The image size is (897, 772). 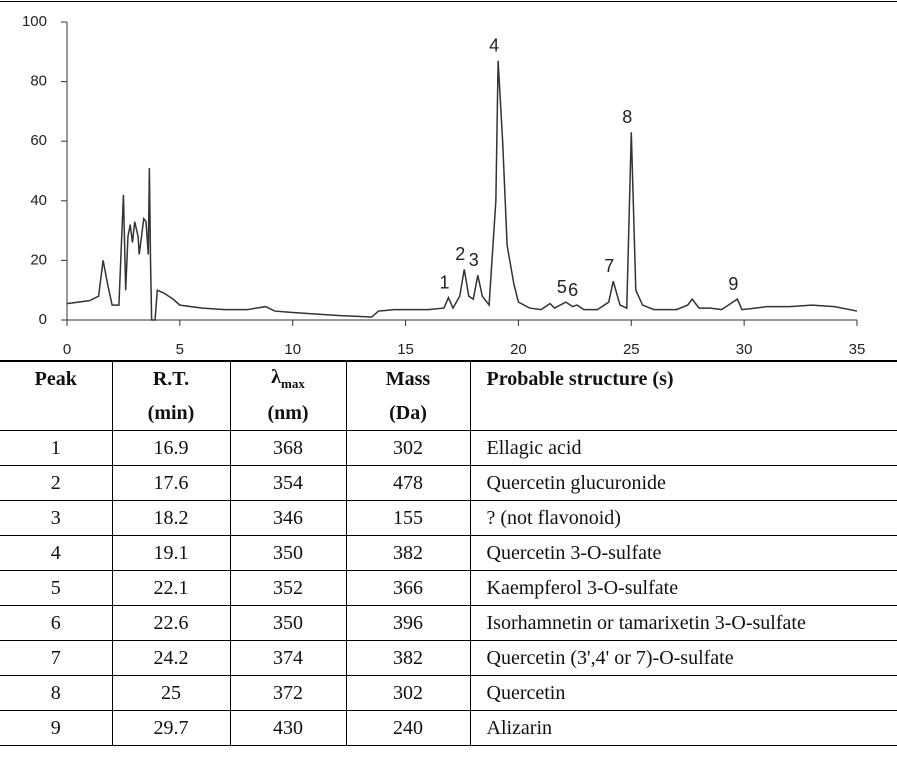 I want to click on peak-label: 2, so click(x=460, y=254).